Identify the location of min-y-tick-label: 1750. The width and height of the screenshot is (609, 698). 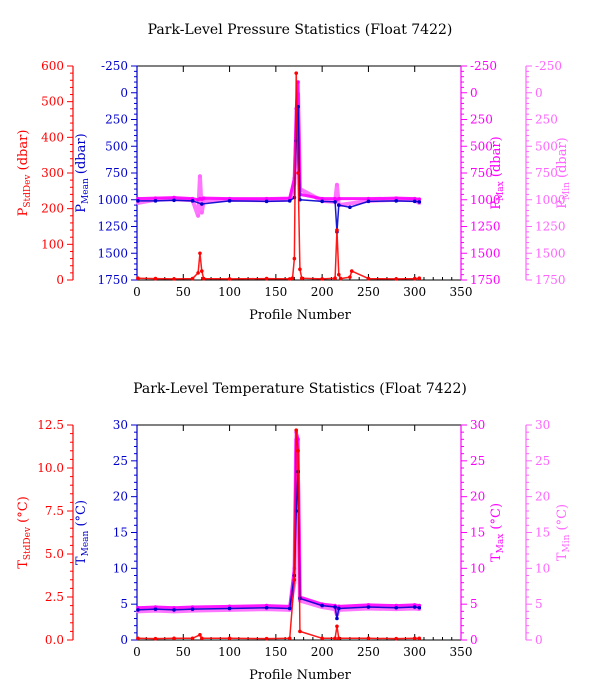
(550, 280).